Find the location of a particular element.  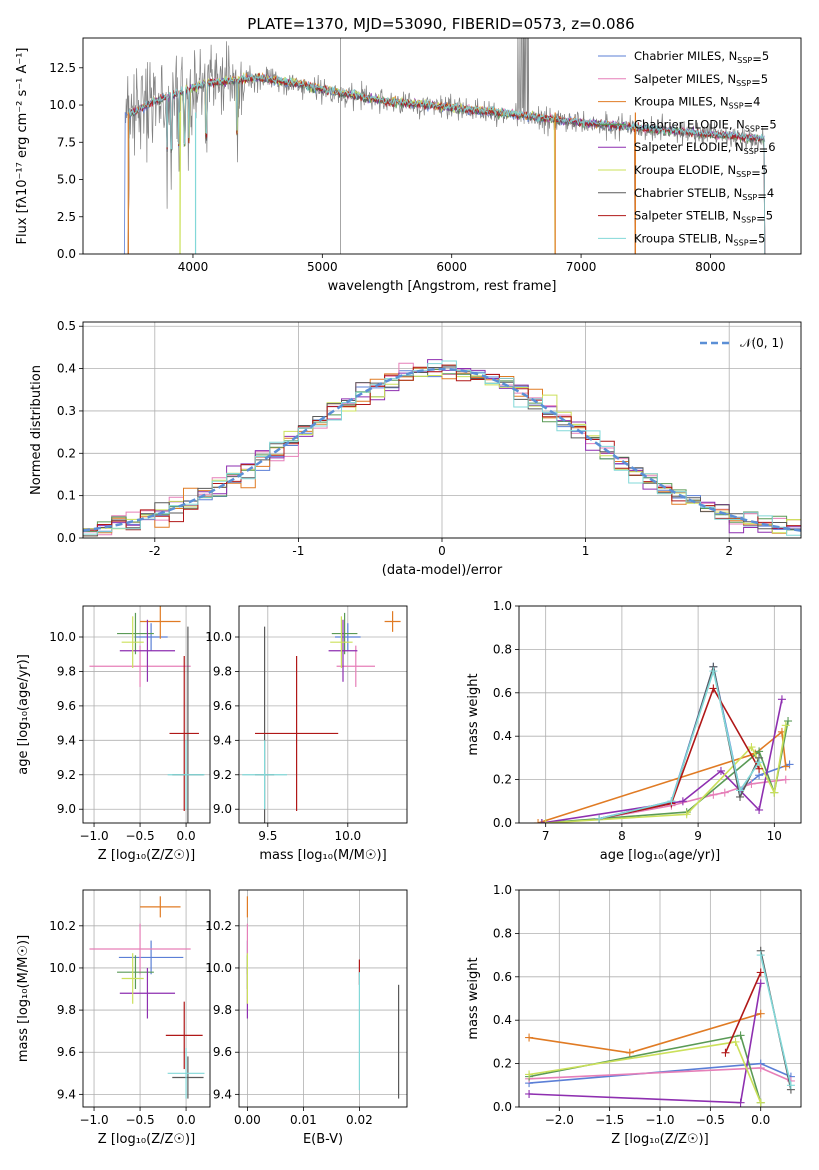

x-tick-label: 10.0 is located at coordinates (347, 836).